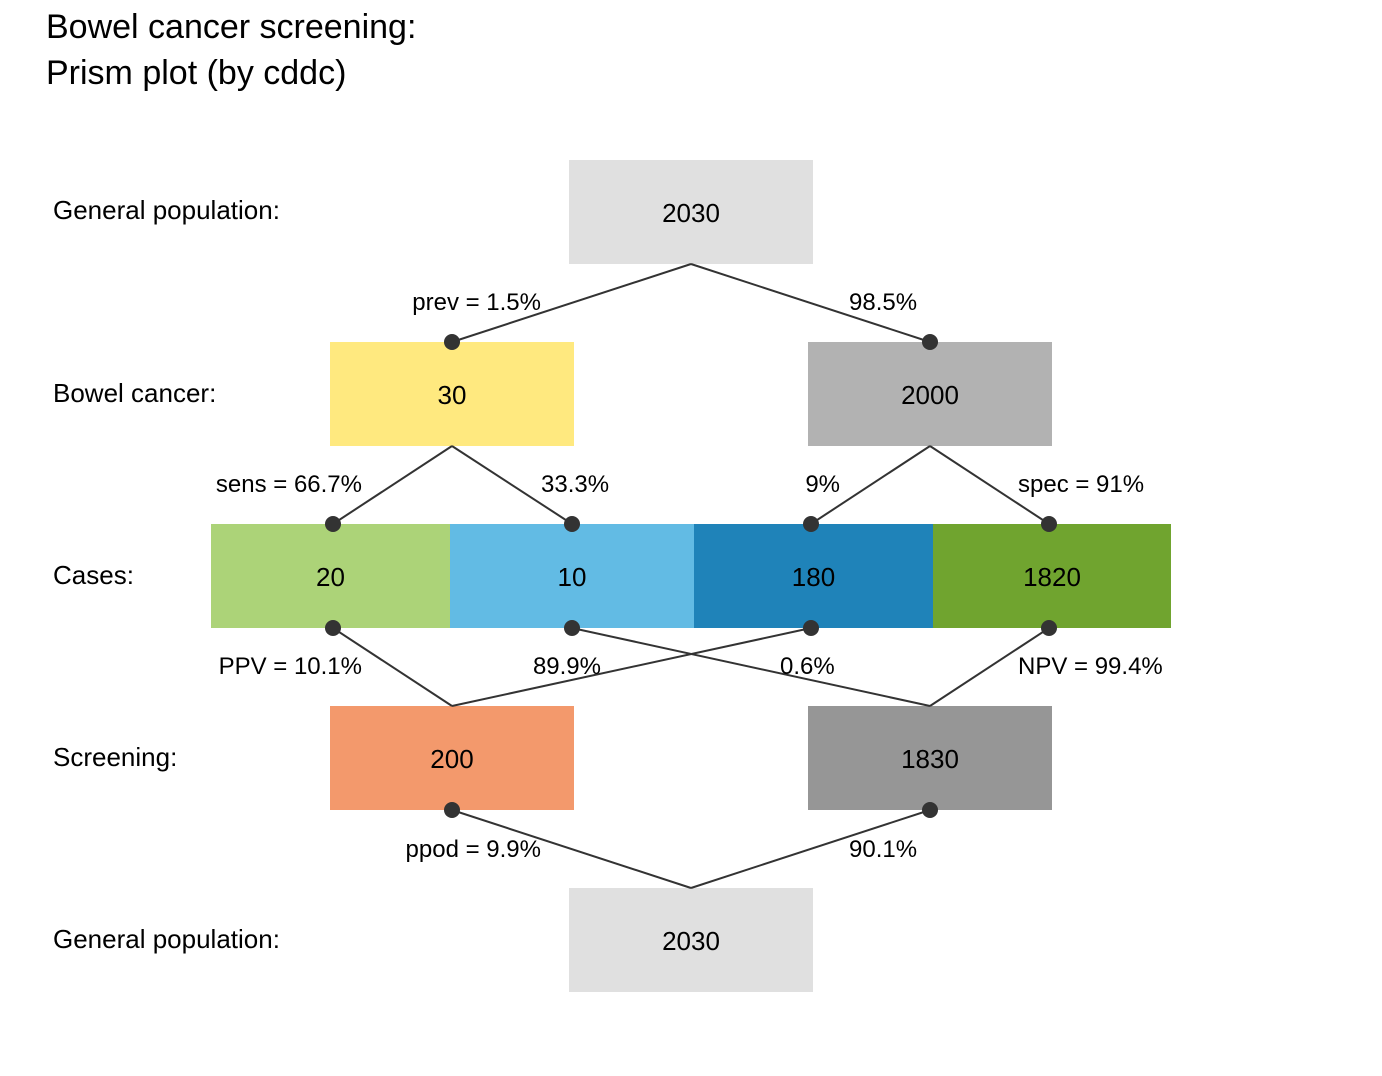 This screenshot has width=1382, height=1076. Describe the element at coordinates (883, 302) in the screenshot. I see `edge-label-prev_c: 98.5%` at that location.